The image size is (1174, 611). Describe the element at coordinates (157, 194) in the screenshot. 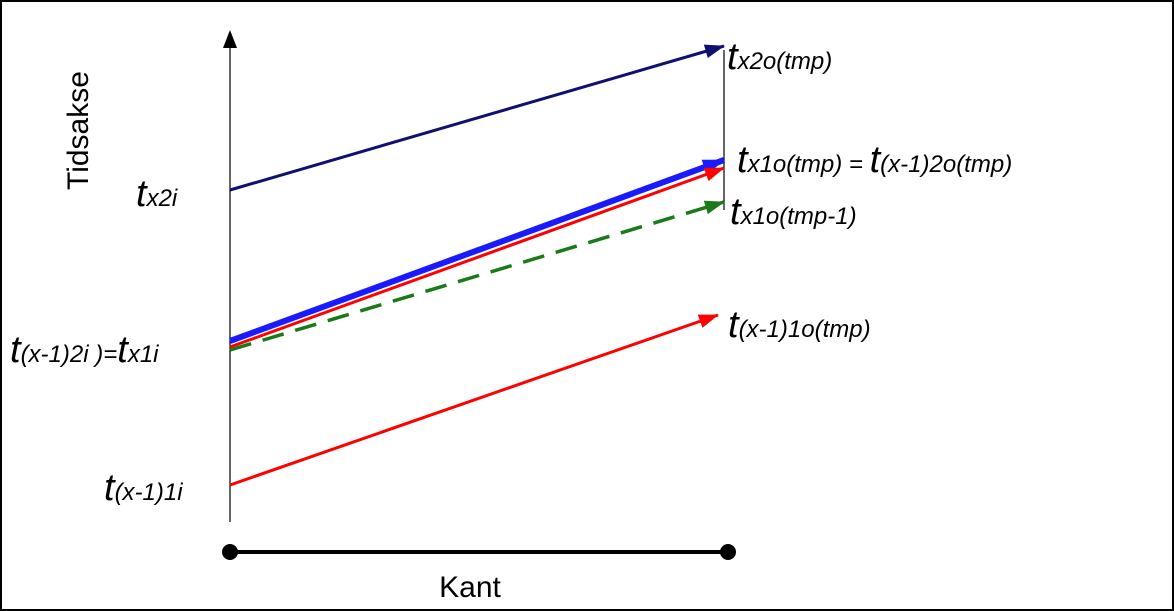

I see `label-tx2i: tx2i` at that location.